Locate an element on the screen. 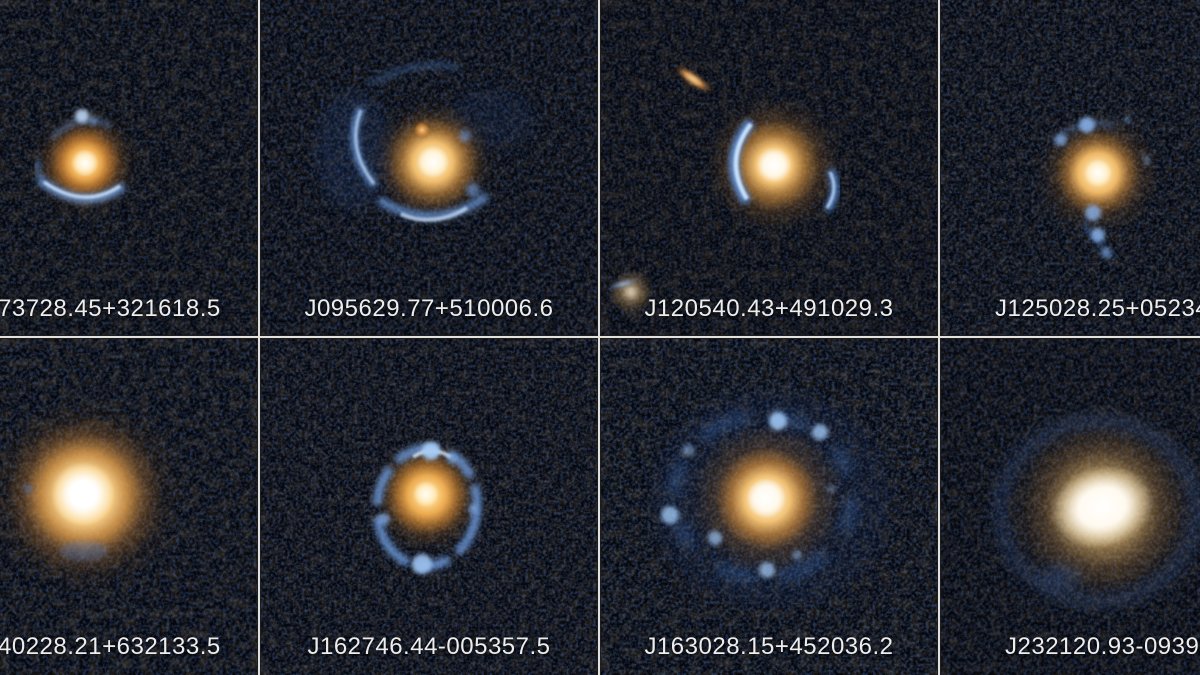 Image resolution: width=1200 pixels, height=675 pixels. panel-label: 73728.45+321618.5 is located at coordinates (110, 308).